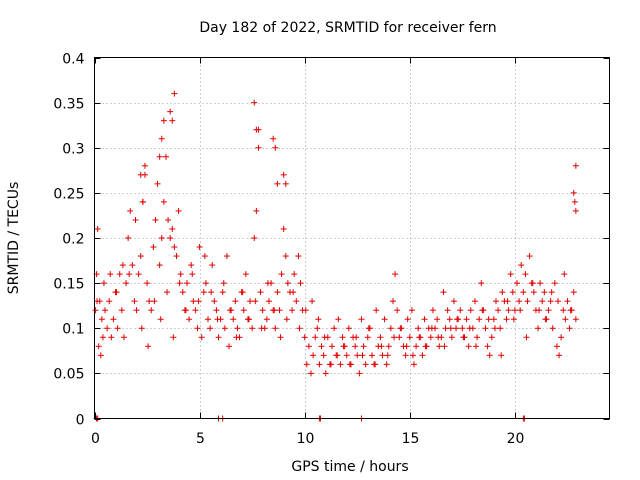 The width and height of the screenshot is (640, 480). What do you see at coordinates (95, 439) in the screenshot?
I see `x-tick-label: 0` at bounding box center [95, 439].